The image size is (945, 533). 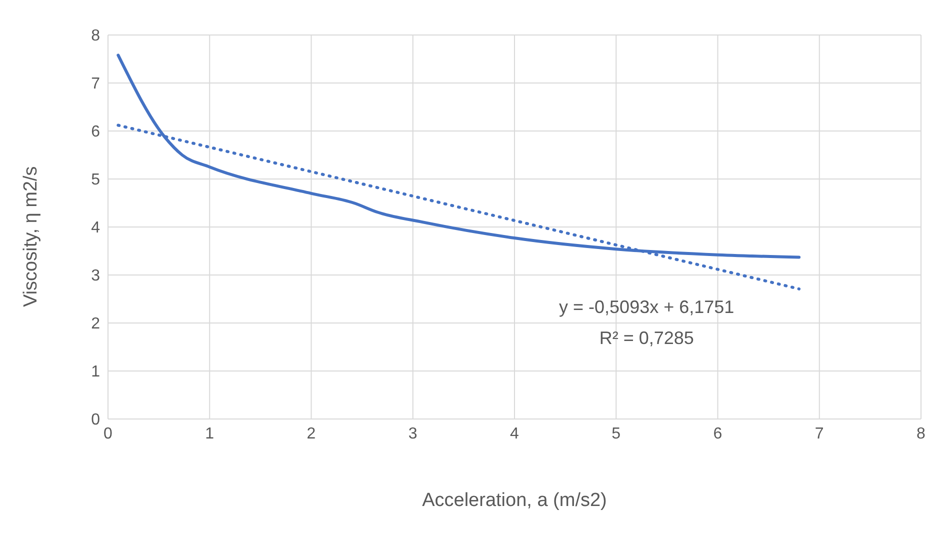 I want to click on y-tick-label: 7, so click(x=95, y=84).